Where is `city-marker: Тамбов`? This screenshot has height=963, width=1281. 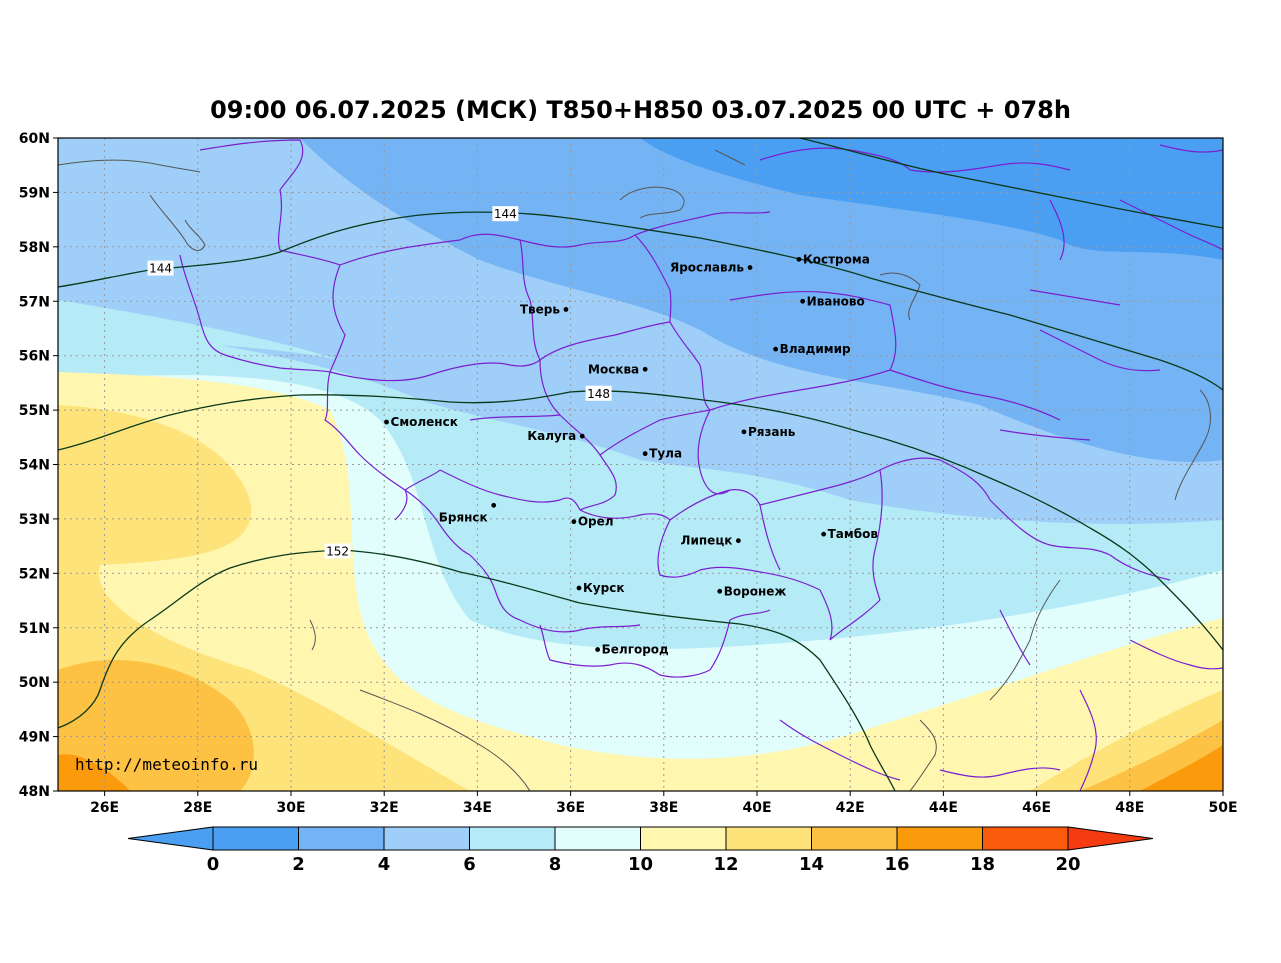 city-marker: Тамбов is located at coordinates (849, 534).